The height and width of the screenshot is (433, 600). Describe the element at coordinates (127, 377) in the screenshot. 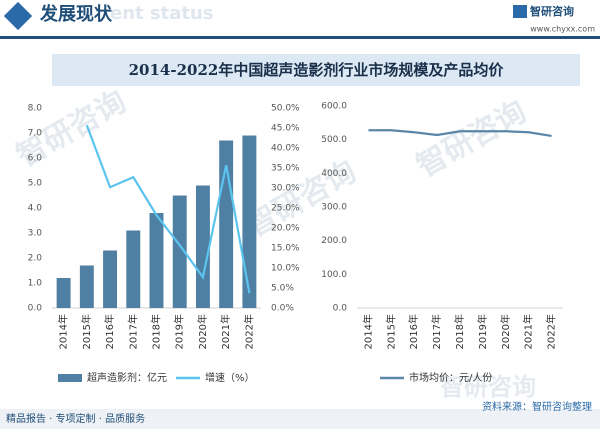

I see `legend-label: 超声造影剂：亿元` at that location.